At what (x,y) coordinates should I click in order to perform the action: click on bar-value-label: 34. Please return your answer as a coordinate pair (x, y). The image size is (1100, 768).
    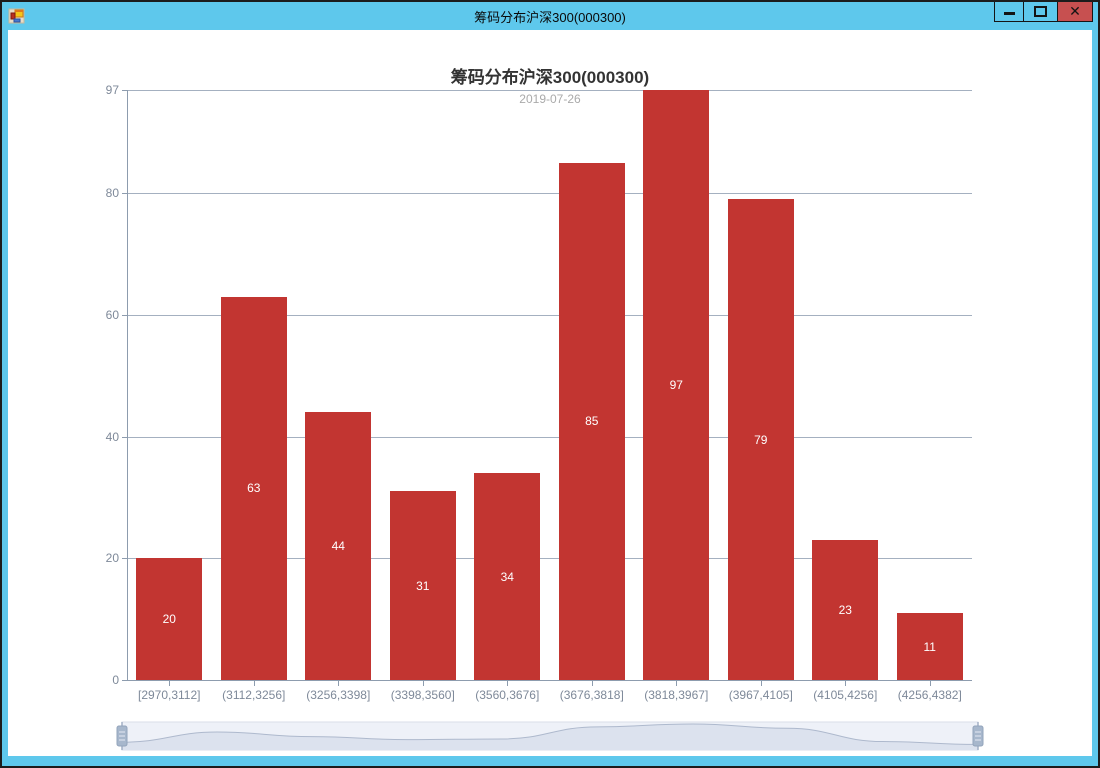
    Looking at the image, I should click on (507, 576).